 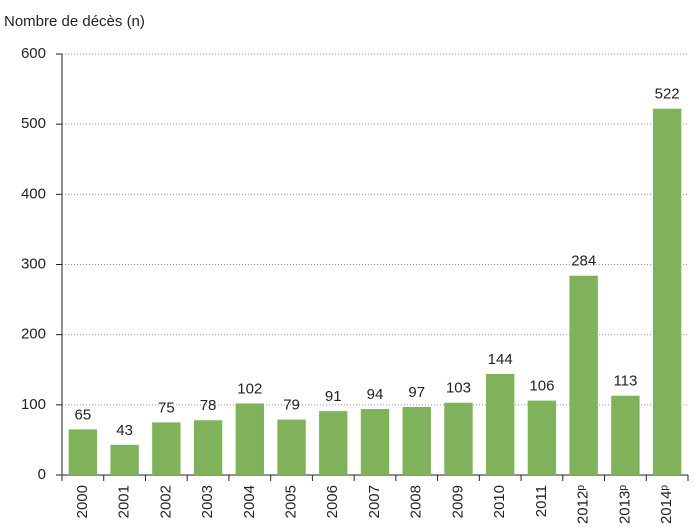 I want to click on x-tick-label: 2010, so click(x=499, y=501).